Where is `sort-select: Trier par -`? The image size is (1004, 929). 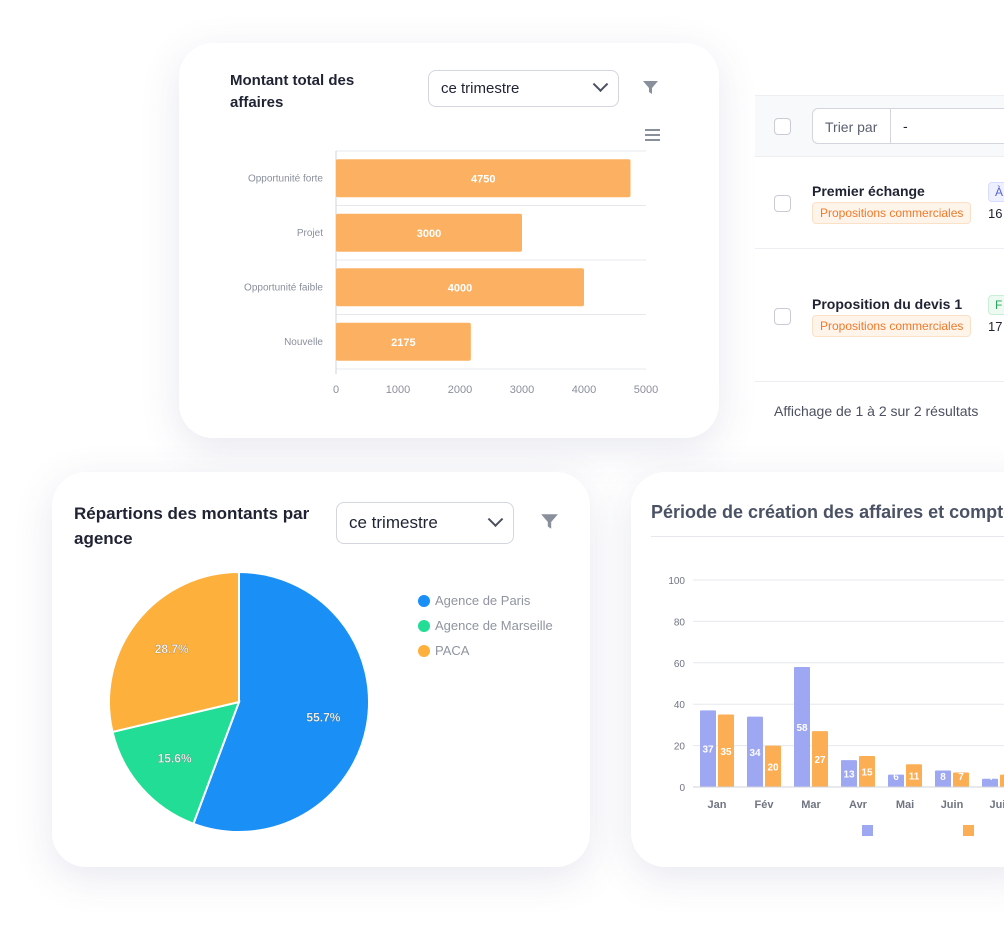
sort-select: Trier par - is located at coordinates (908, 126).